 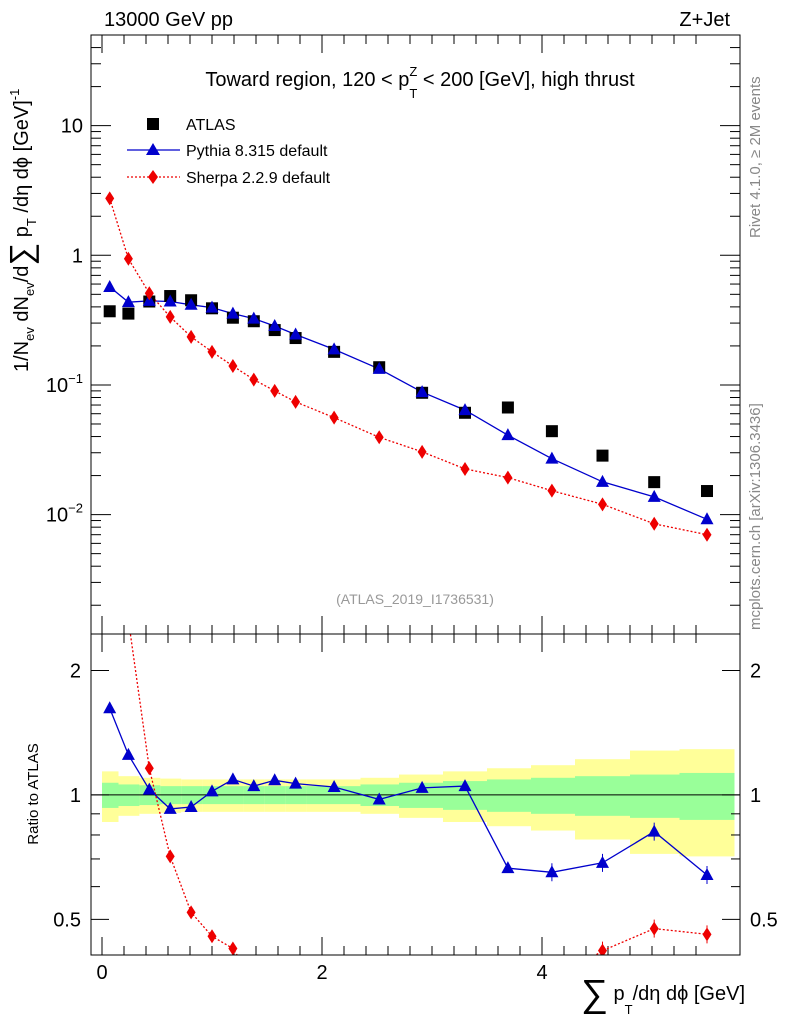 I want to click on ratio-y-tick-label: 0.5, so click(x=67, y=920).